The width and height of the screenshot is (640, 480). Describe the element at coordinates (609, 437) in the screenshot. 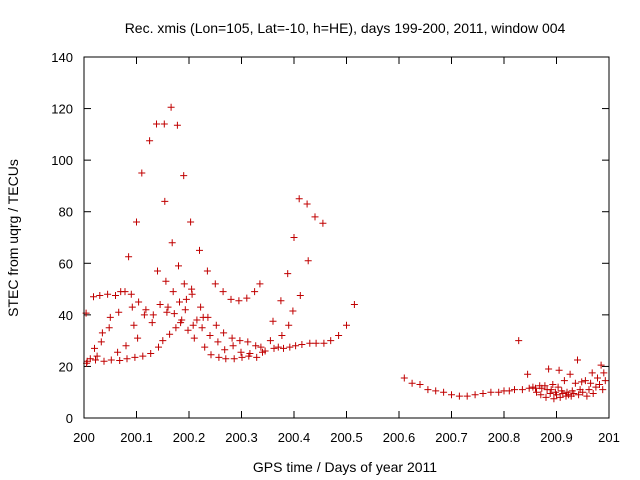

I see `x-tick-label: 201` at that location.